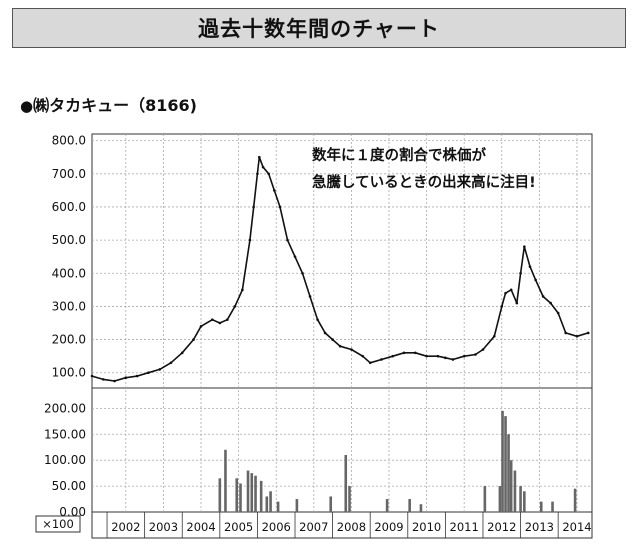  What do you see at coordinates (65, 408) in the screenshot?
I see `volume-tick-label: 200.00` at bounding box center [65, 408].